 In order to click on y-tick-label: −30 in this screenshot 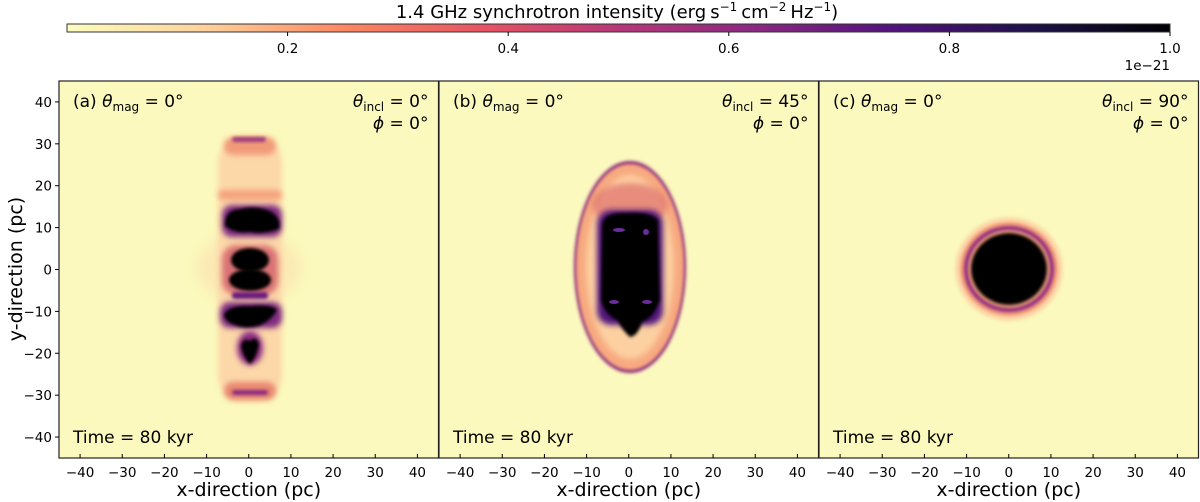, I will do `click(38, 396)`.